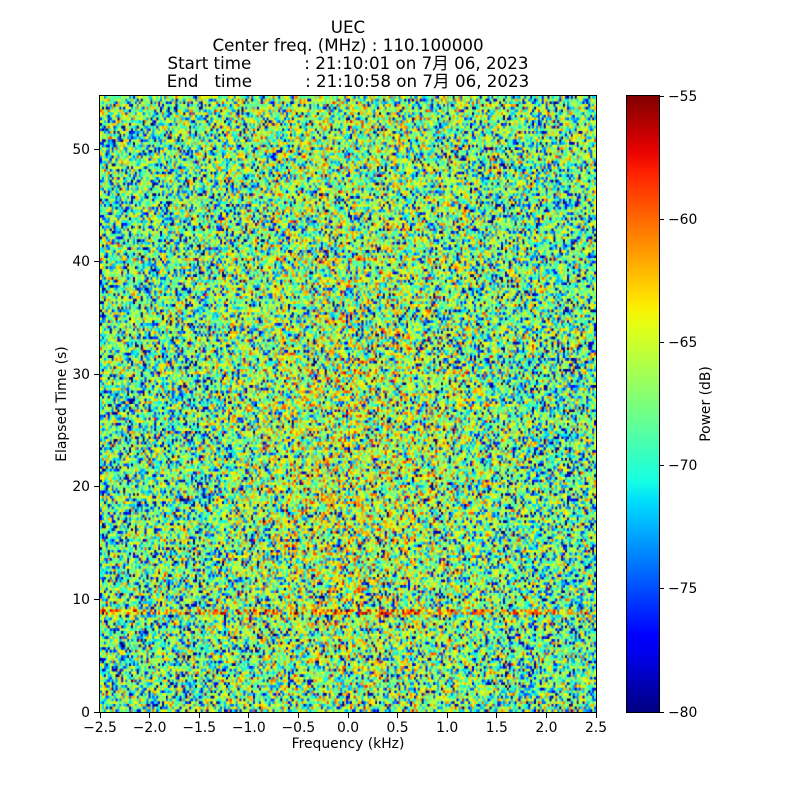 The width and height of the screenshot is (800, 800). Describe the element at coordinates (348, 81) in the screenshot. I see `title-line-4: End time : 21:10:58 on 7月 06, 2023` at that location.